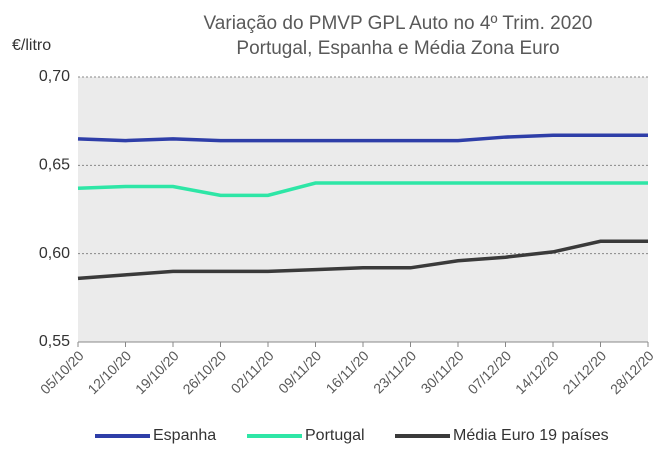 The height and width of the screenshot is (454, 666). Describe the element at coordinates (489, 372) in the screenshot. I see `x-tick-label: 07/12/20` at that location.